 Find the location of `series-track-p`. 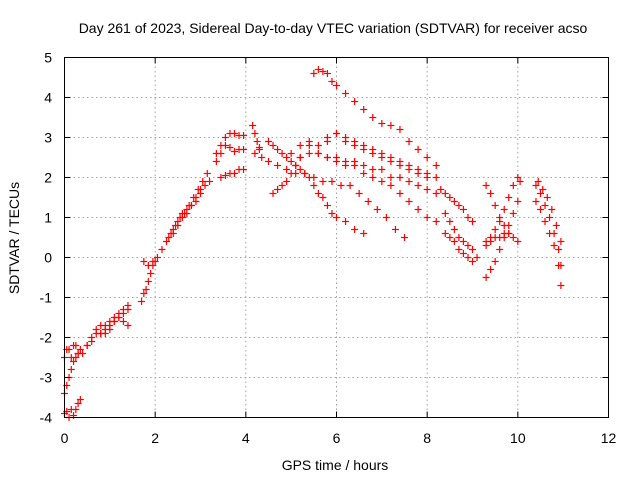

series-track-p is located at coordinates (316, 187).